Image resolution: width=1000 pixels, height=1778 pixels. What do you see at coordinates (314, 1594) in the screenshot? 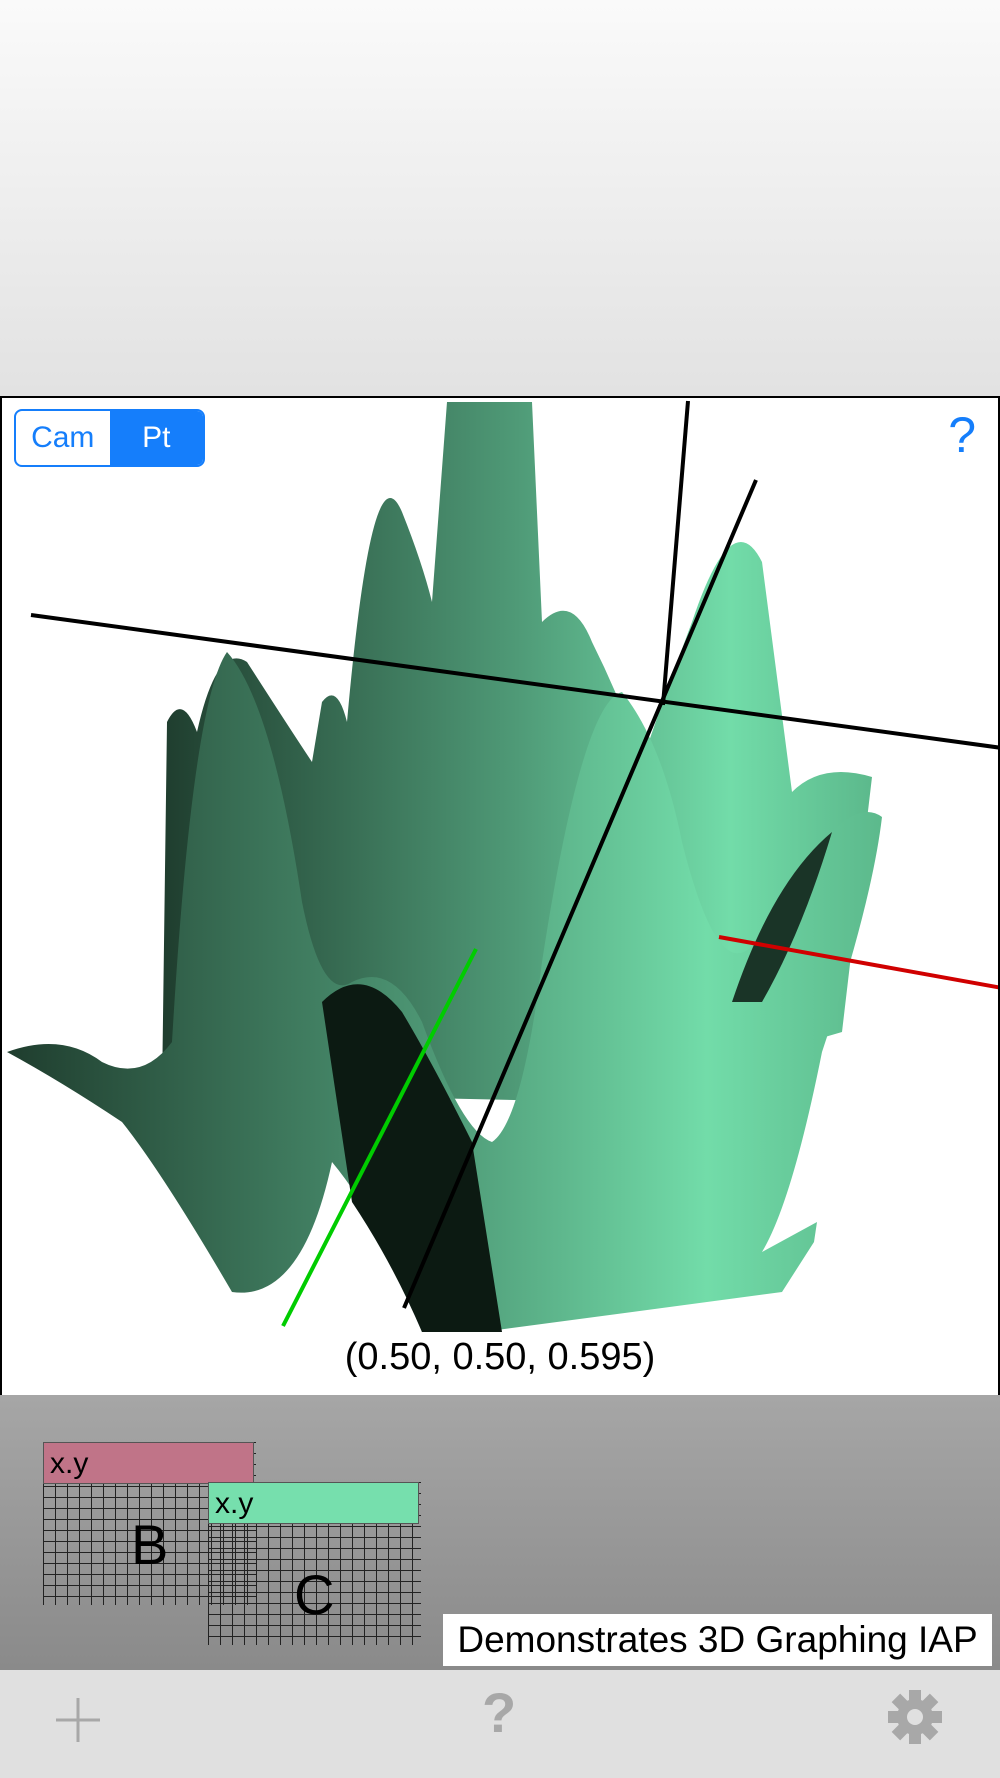
I see `sheet-card-label: C` at bounding box center [314, 1594].